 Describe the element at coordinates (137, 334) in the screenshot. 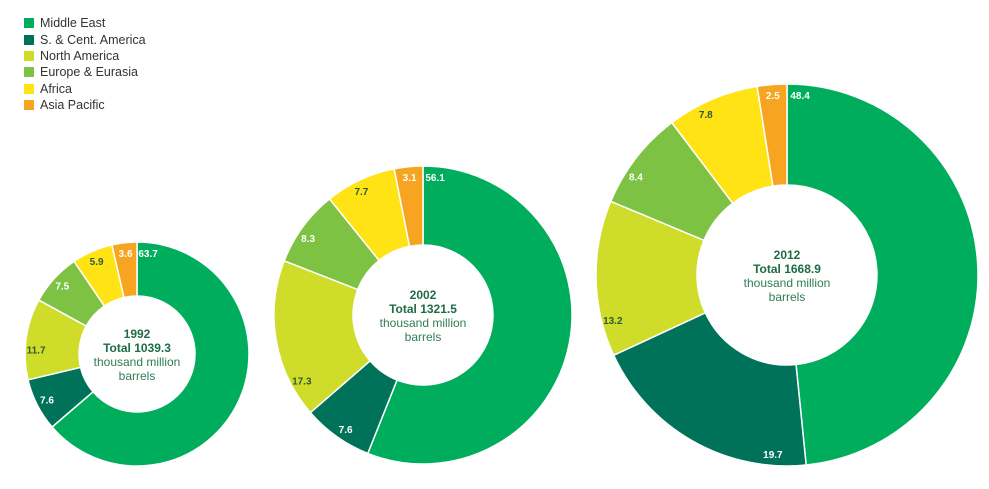

I see `center-year: 1992` at that location.